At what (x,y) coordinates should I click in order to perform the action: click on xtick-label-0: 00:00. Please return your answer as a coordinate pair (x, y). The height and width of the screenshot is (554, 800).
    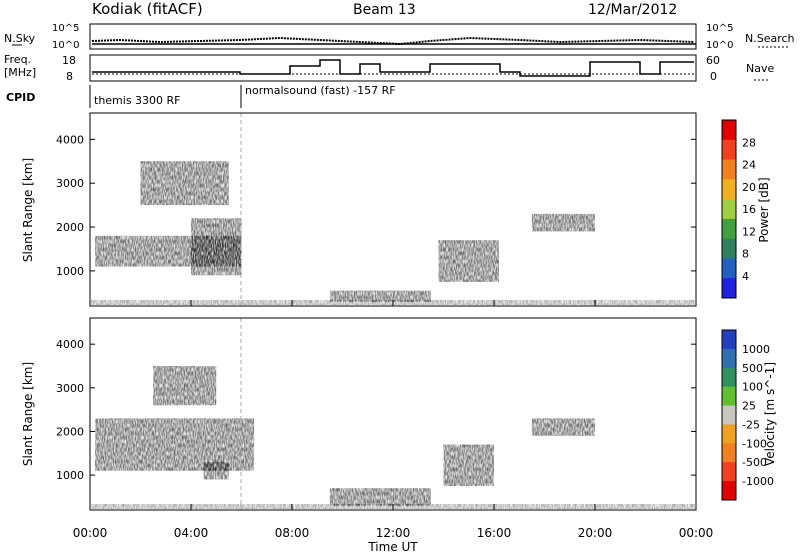
    Looking at the image, I should click on (90, 533).